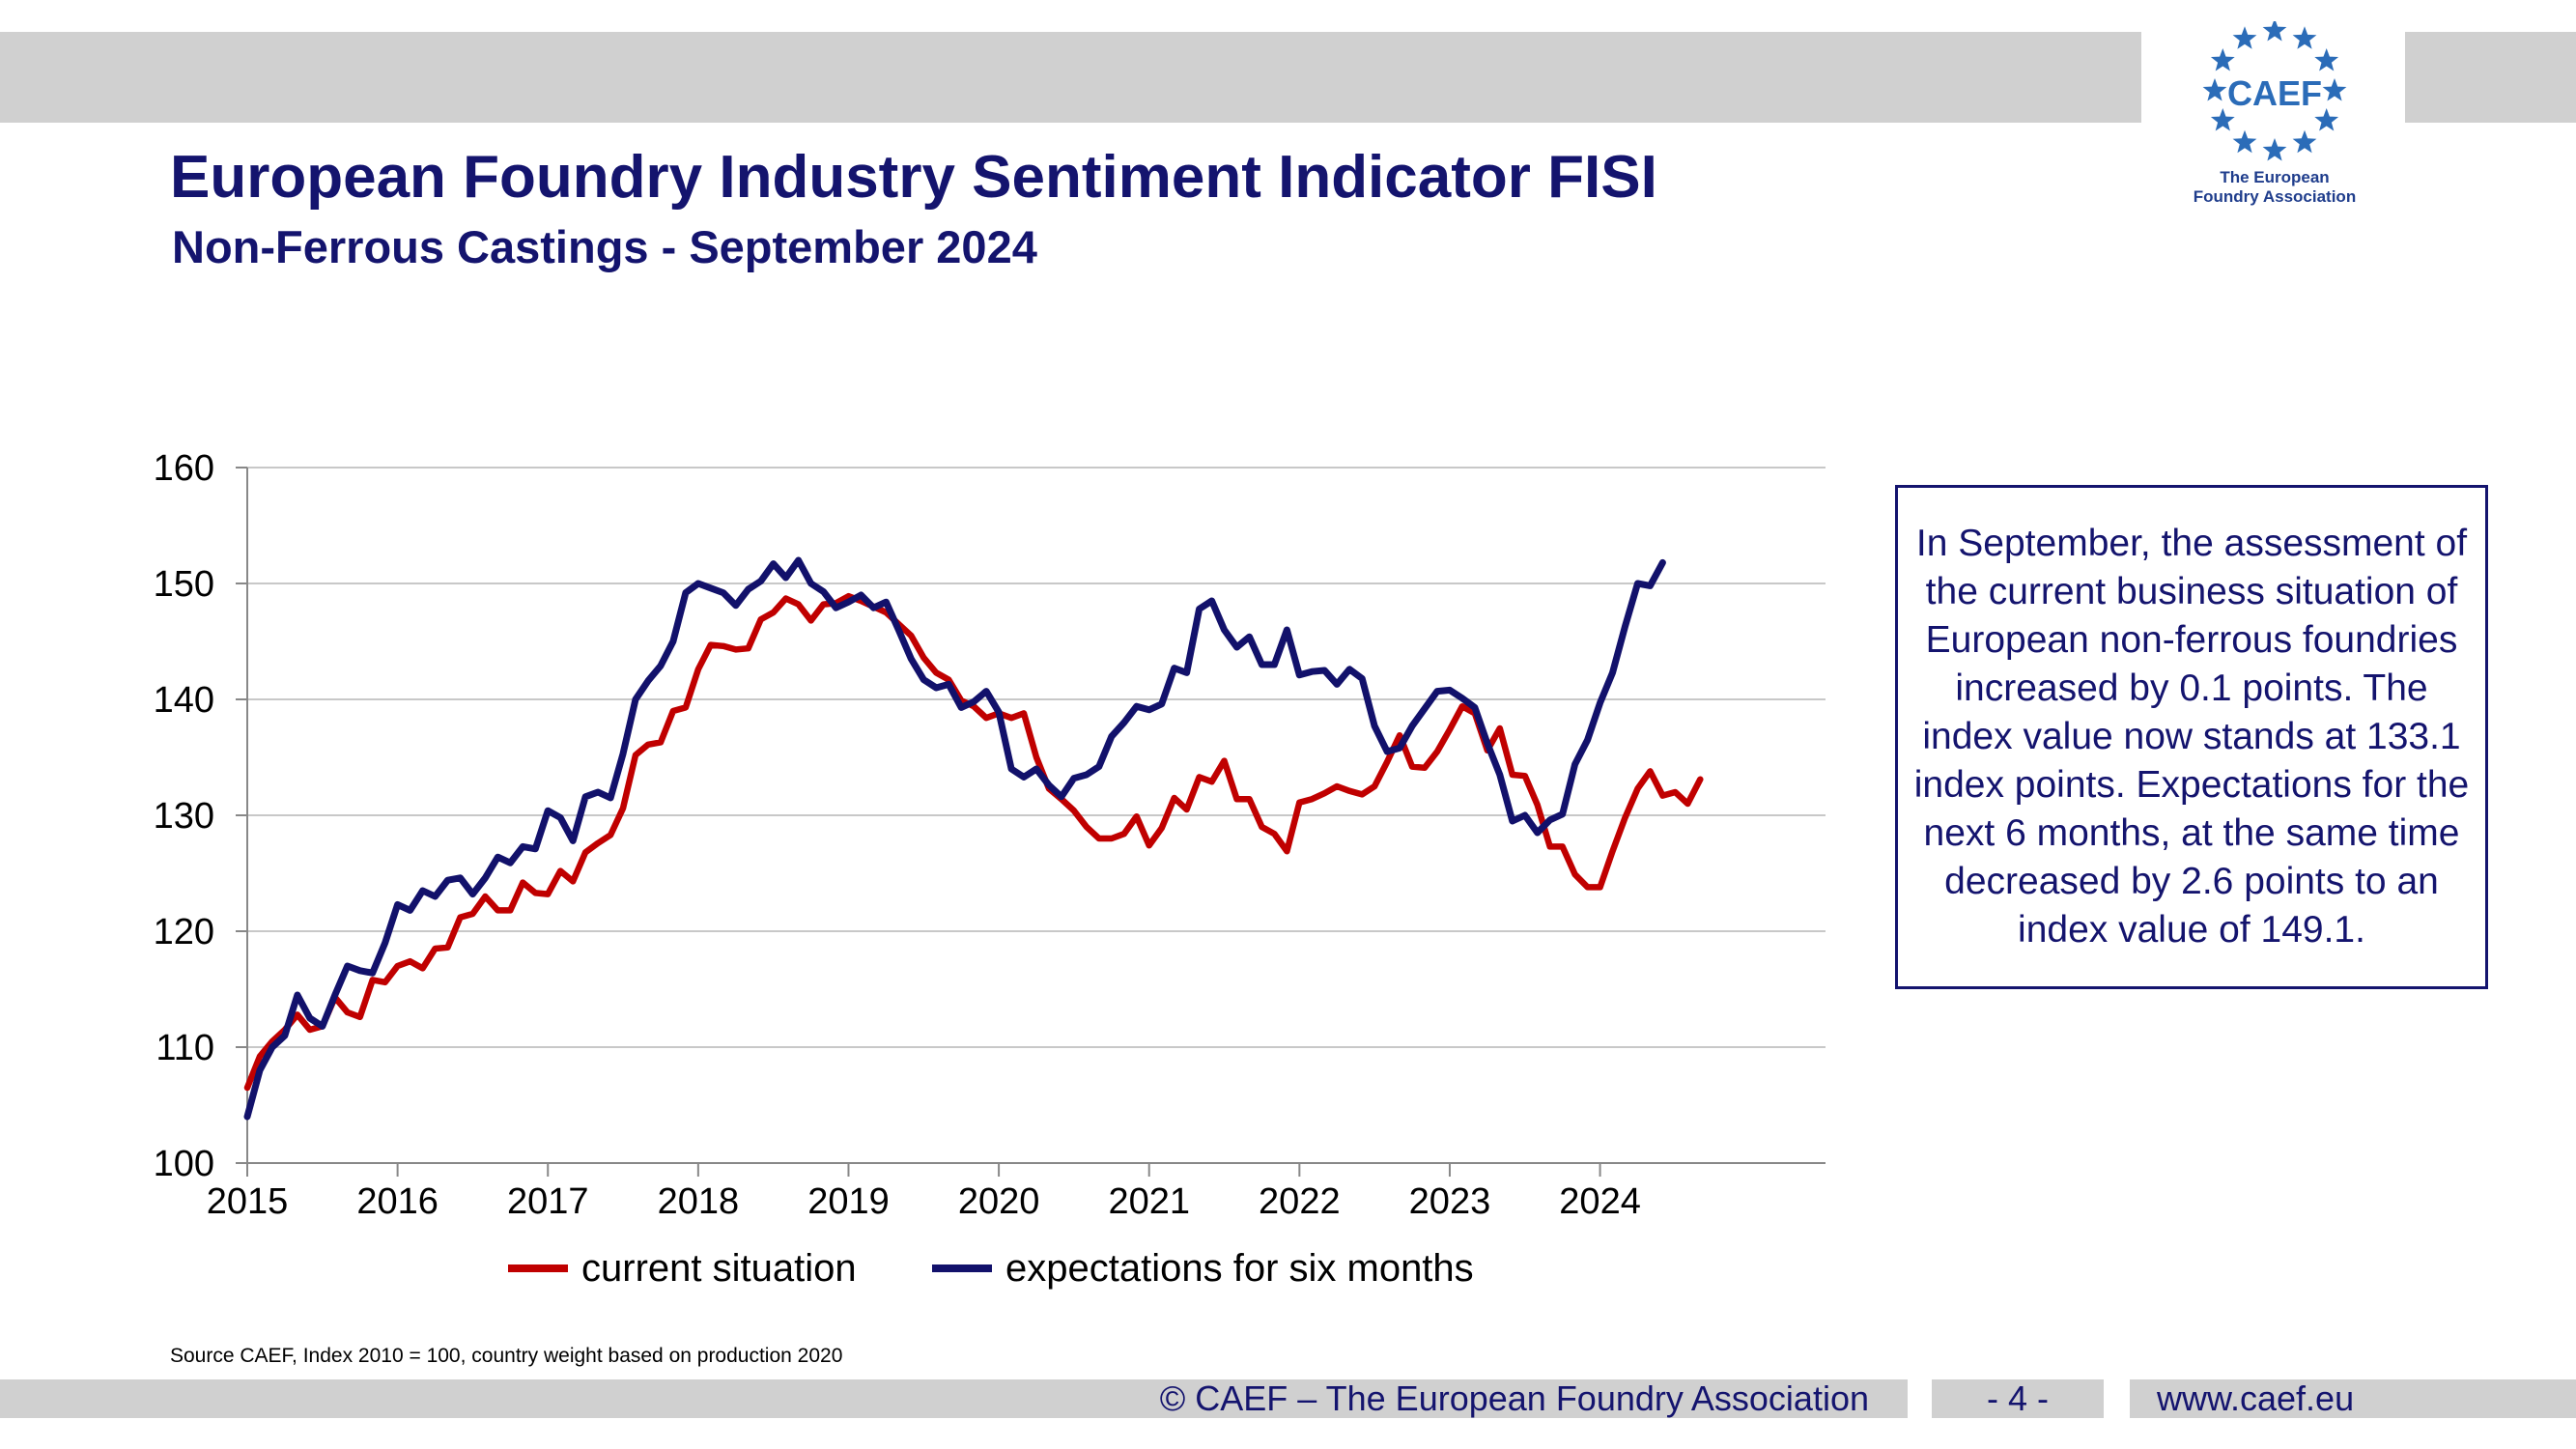 This screenshot has height=1449, width=2576. What do you see at coordinates (184, 584) in the screenshot?
I see `y-tick-label: 150` at bounding box center [184, 584].